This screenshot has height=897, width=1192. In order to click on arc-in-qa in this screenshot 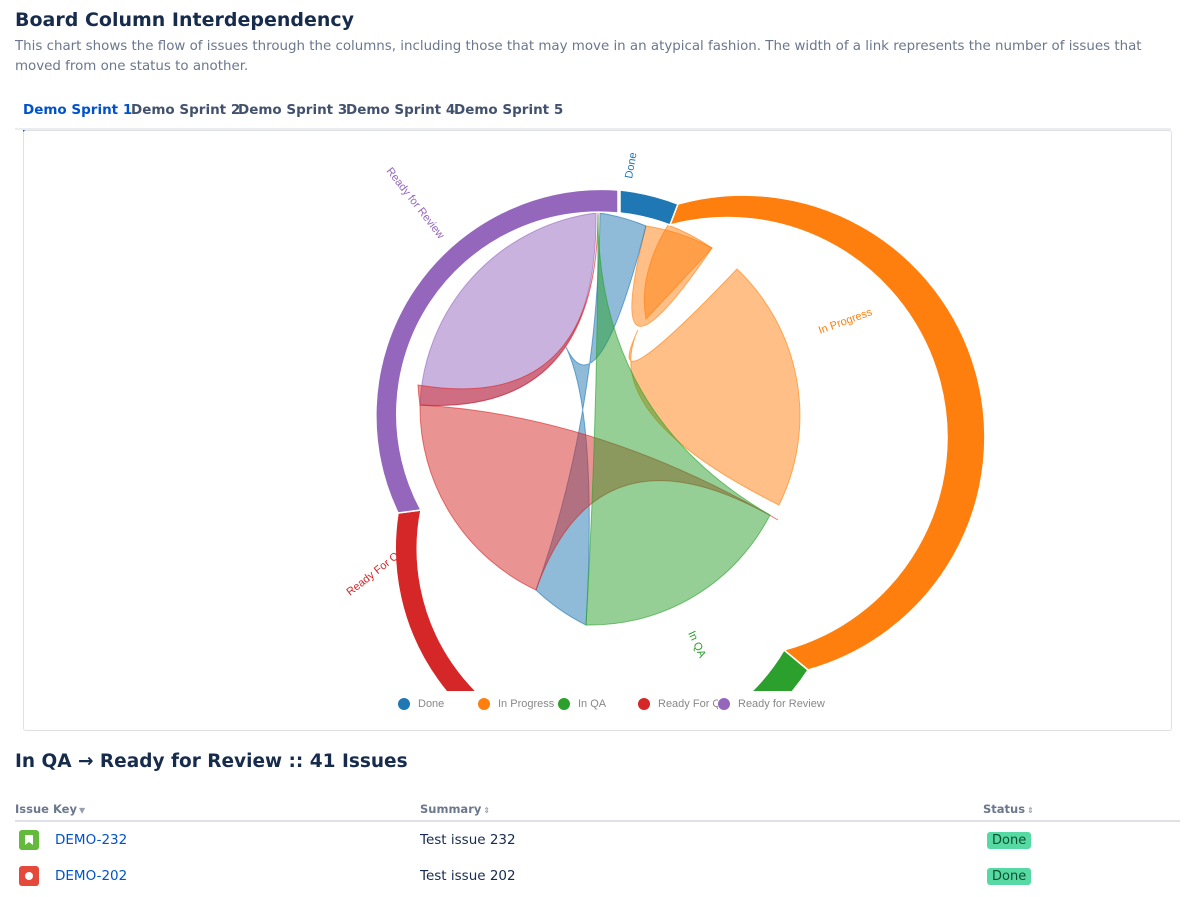, I will do `click(696, 669)`.